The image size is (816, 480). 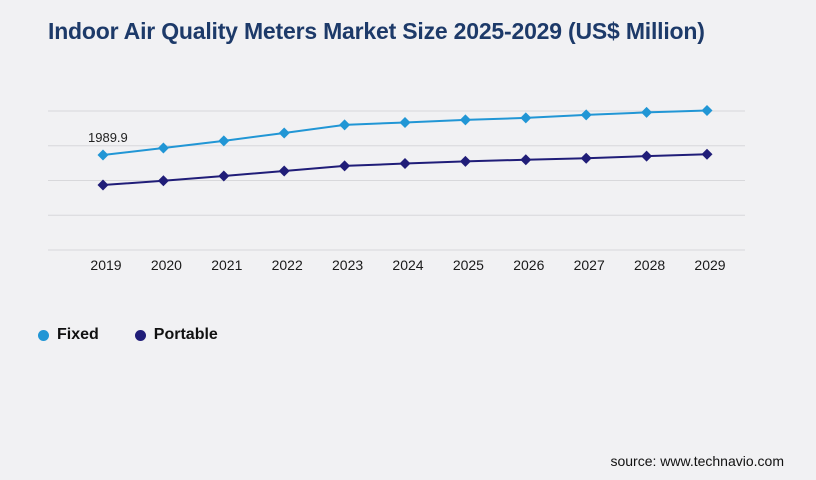 What do you see at coordinates (697, 461) in the screenshot?
I see `source-attribution: source: www.technavio.com` at bounding box center [697, 461].